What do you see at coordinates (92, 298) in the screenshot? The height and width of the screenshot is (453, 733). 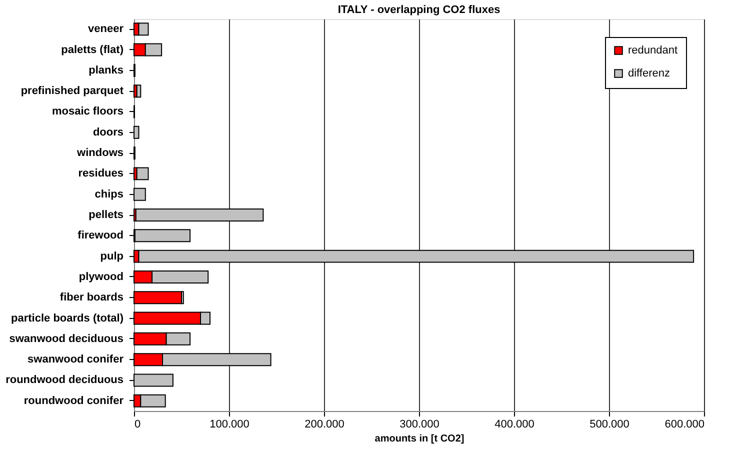 I see `y-tick-label: fiber boards` at bounding box center [92, 298].